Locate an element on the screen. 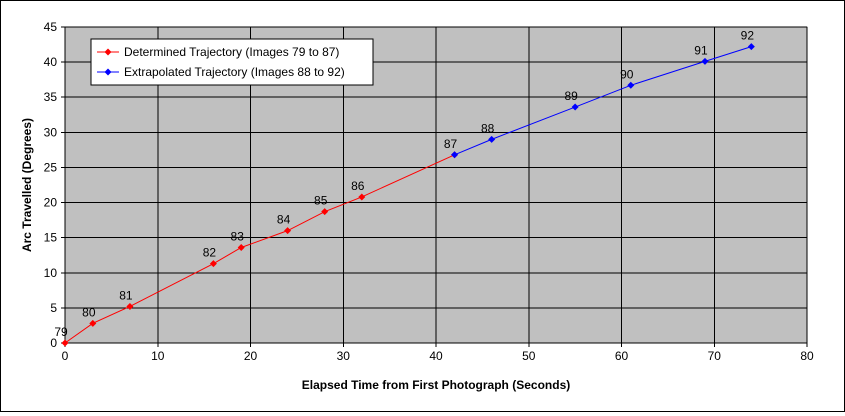 Image resolution: width=845 pixels, height=416 pixels. data-label: 80 is located at coordinates (89, 312).